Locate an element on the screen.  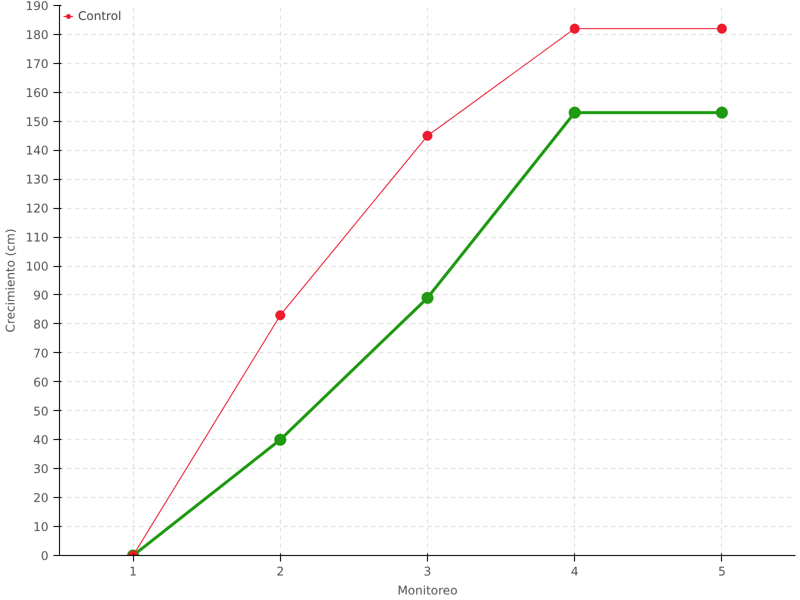
y-tick-label: 90 is located at coordinates (41, 295).